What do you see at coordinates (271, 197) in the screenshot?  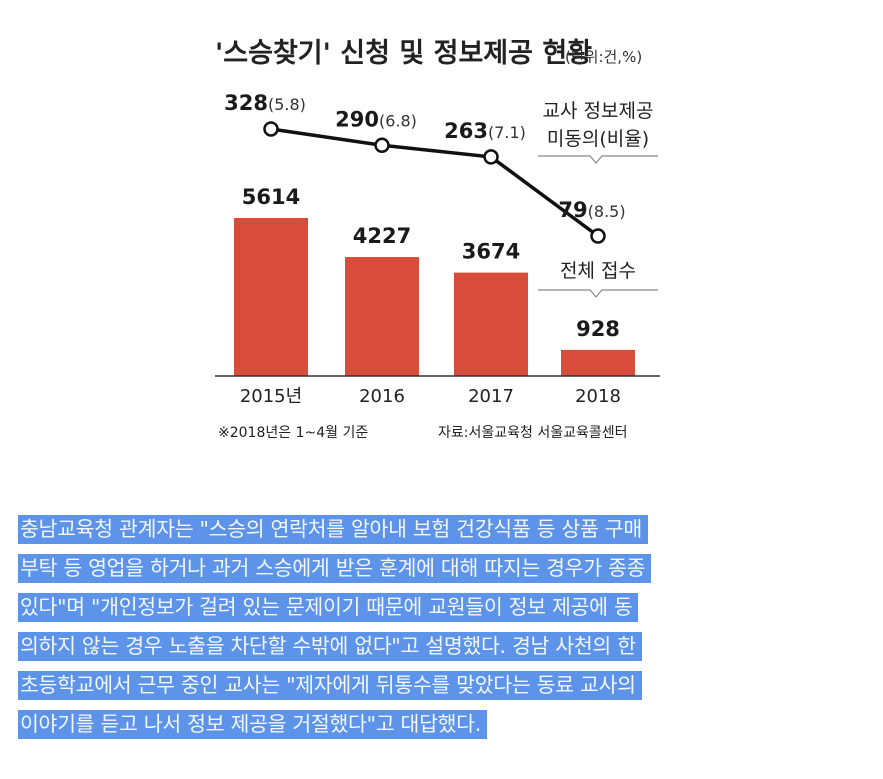 I see `bar-value-label-0: 5614` at bounding box center [271, 197].